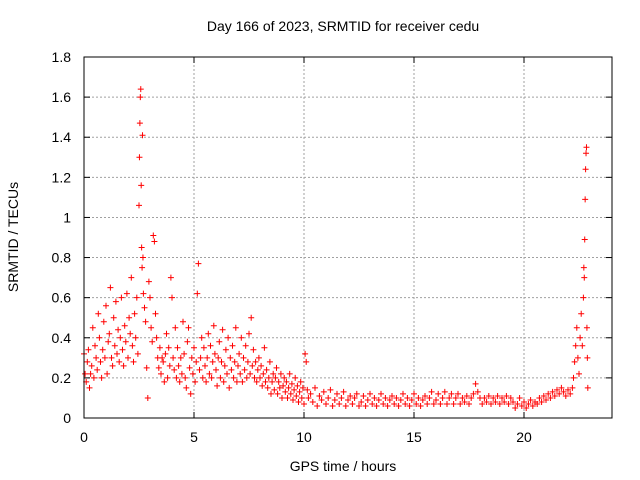  I want to click on y-tick-label: 0, so click(67, 418).